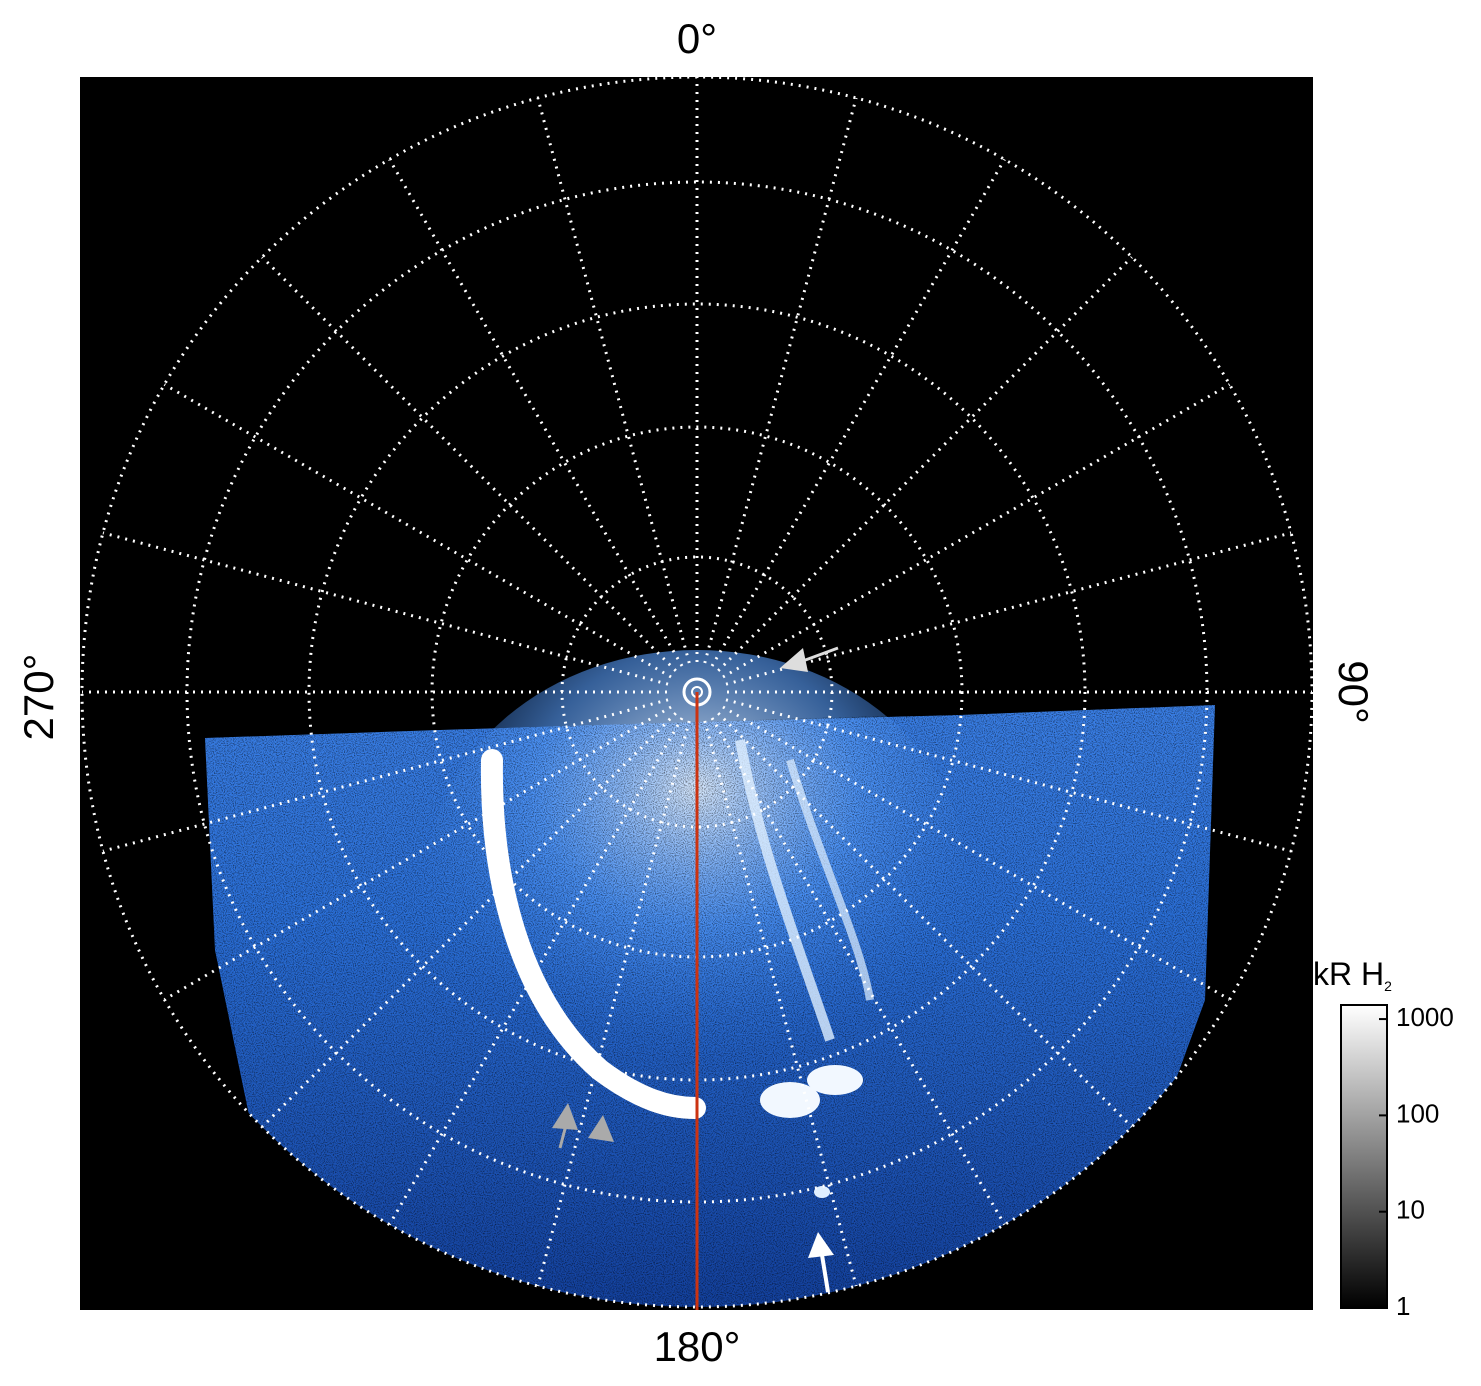 This screenshot has width=1481, height=1386. I want to click on main-oval, so click(593, 934).